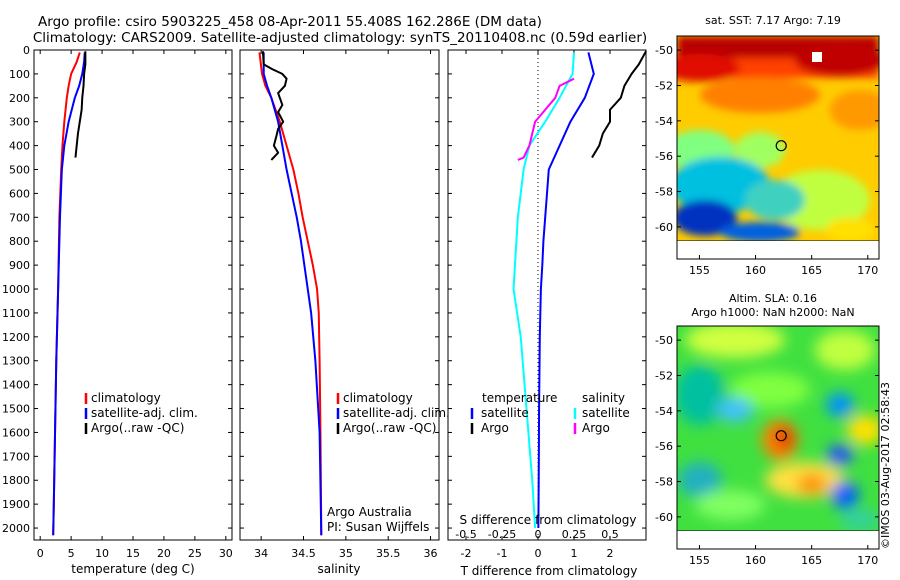 Image resolution: width=900 pixels, height=580 pixels. What do you see at coordinates (388, 553) in the screenshot?
I see `x-tick-label: 35.5` at bounding box center [388, 553].